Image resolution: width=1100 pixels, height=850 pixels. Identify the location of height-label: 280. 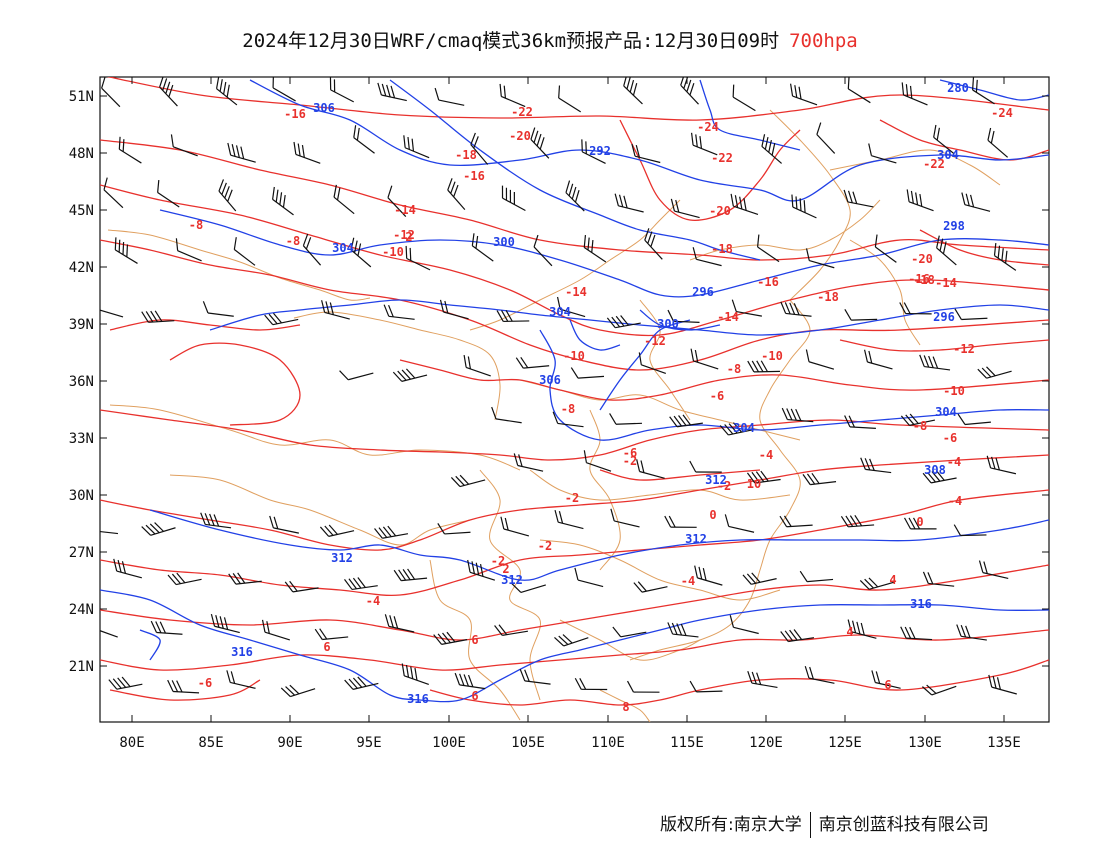
(958, 88).